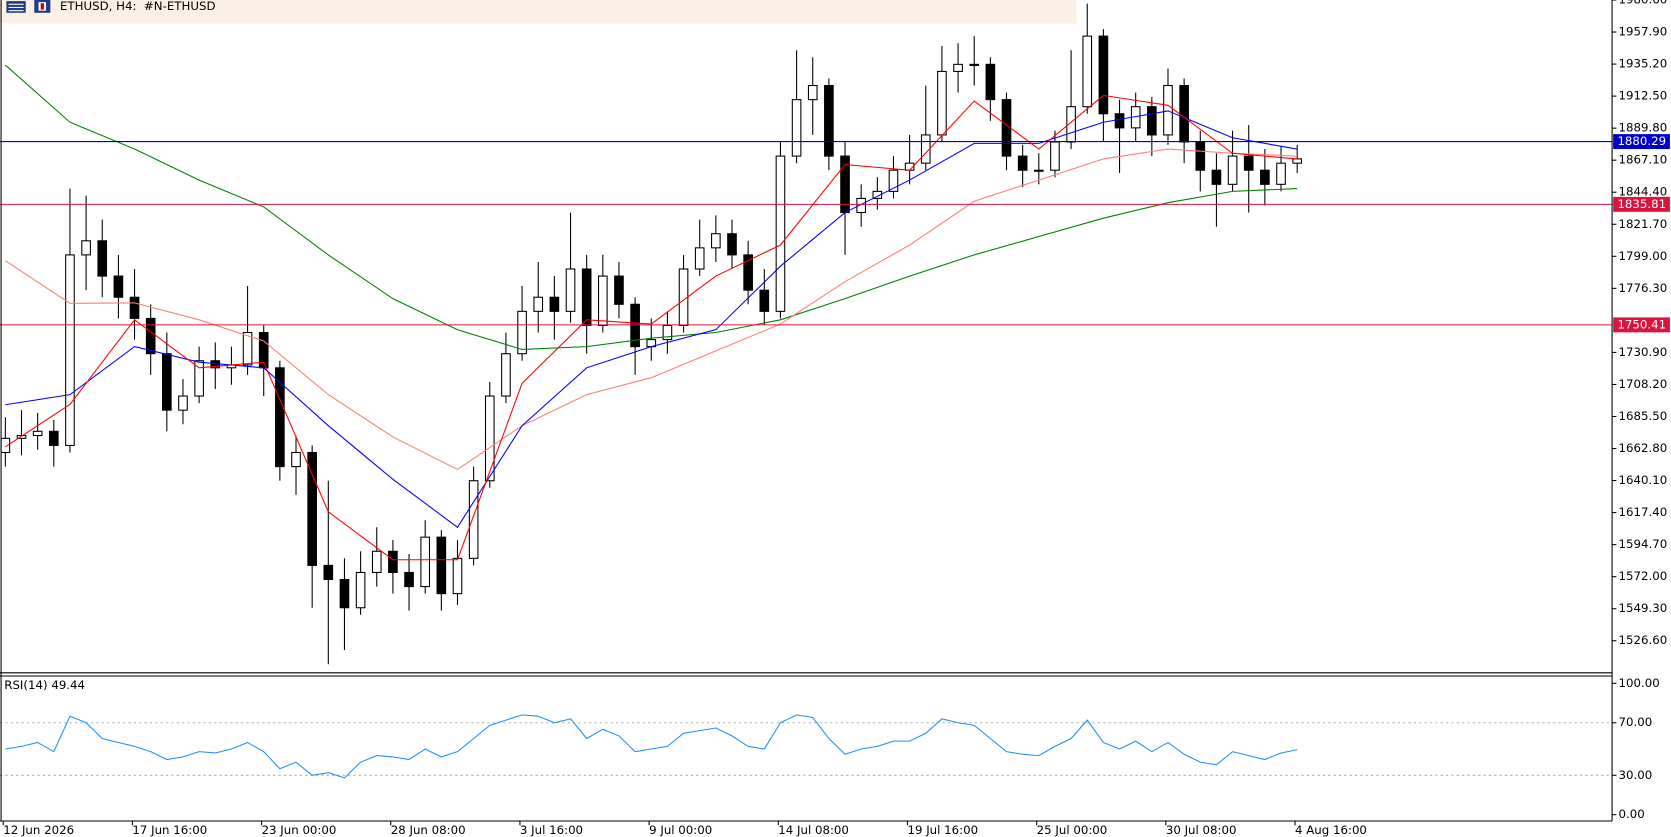  I want to click on x-tick-label: 4 Aug 16:00, so click(1331, 830).